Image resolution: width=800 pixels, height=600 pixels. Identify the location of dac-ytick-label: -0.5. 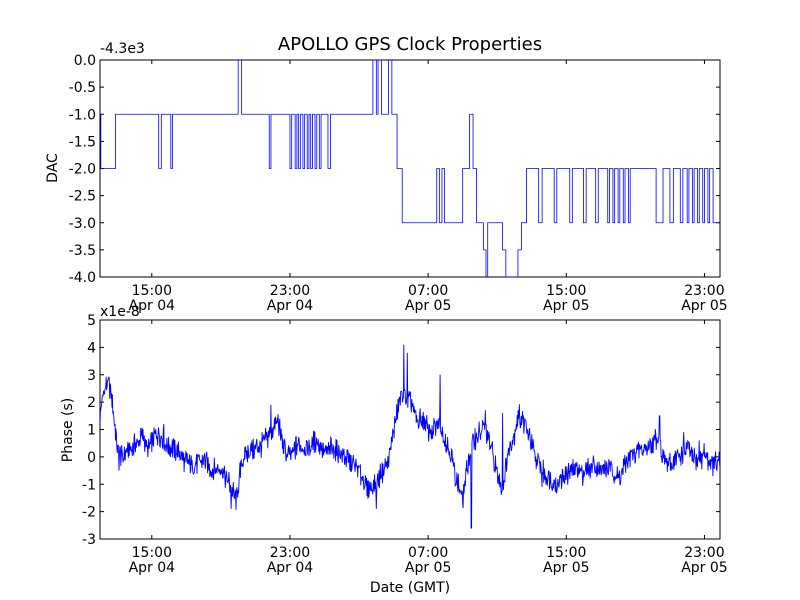
(82, 88).